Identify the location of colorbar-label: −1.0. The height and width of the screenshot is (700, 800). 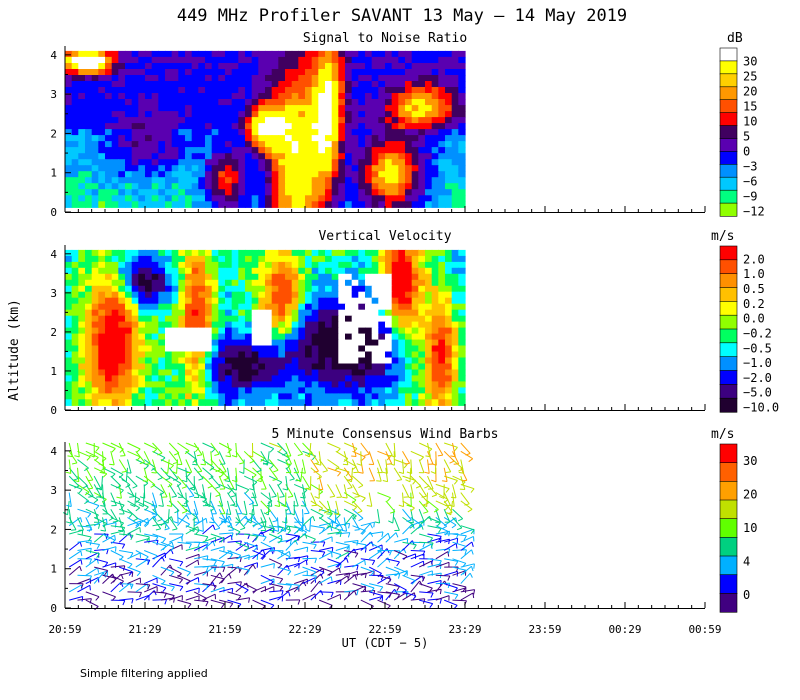
(757, 363).